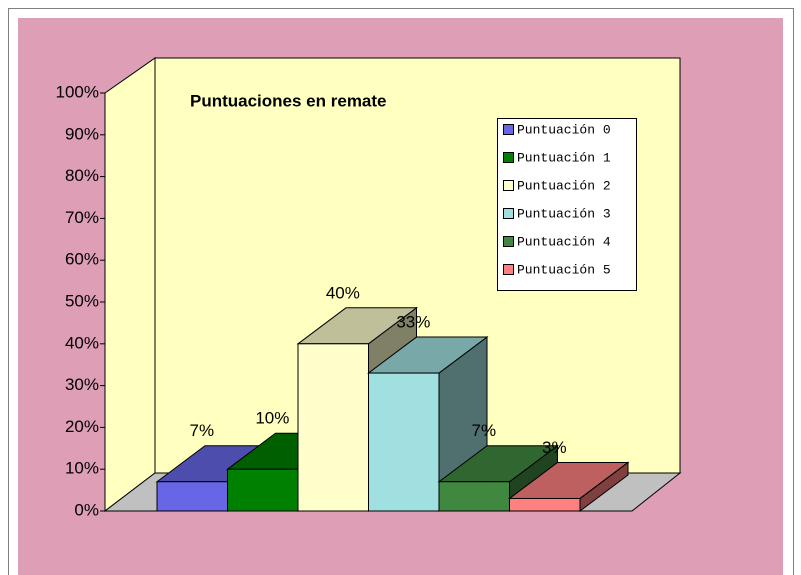 The image size is (801, 575). I want to click on data-label: 40%, so click(343, 292).